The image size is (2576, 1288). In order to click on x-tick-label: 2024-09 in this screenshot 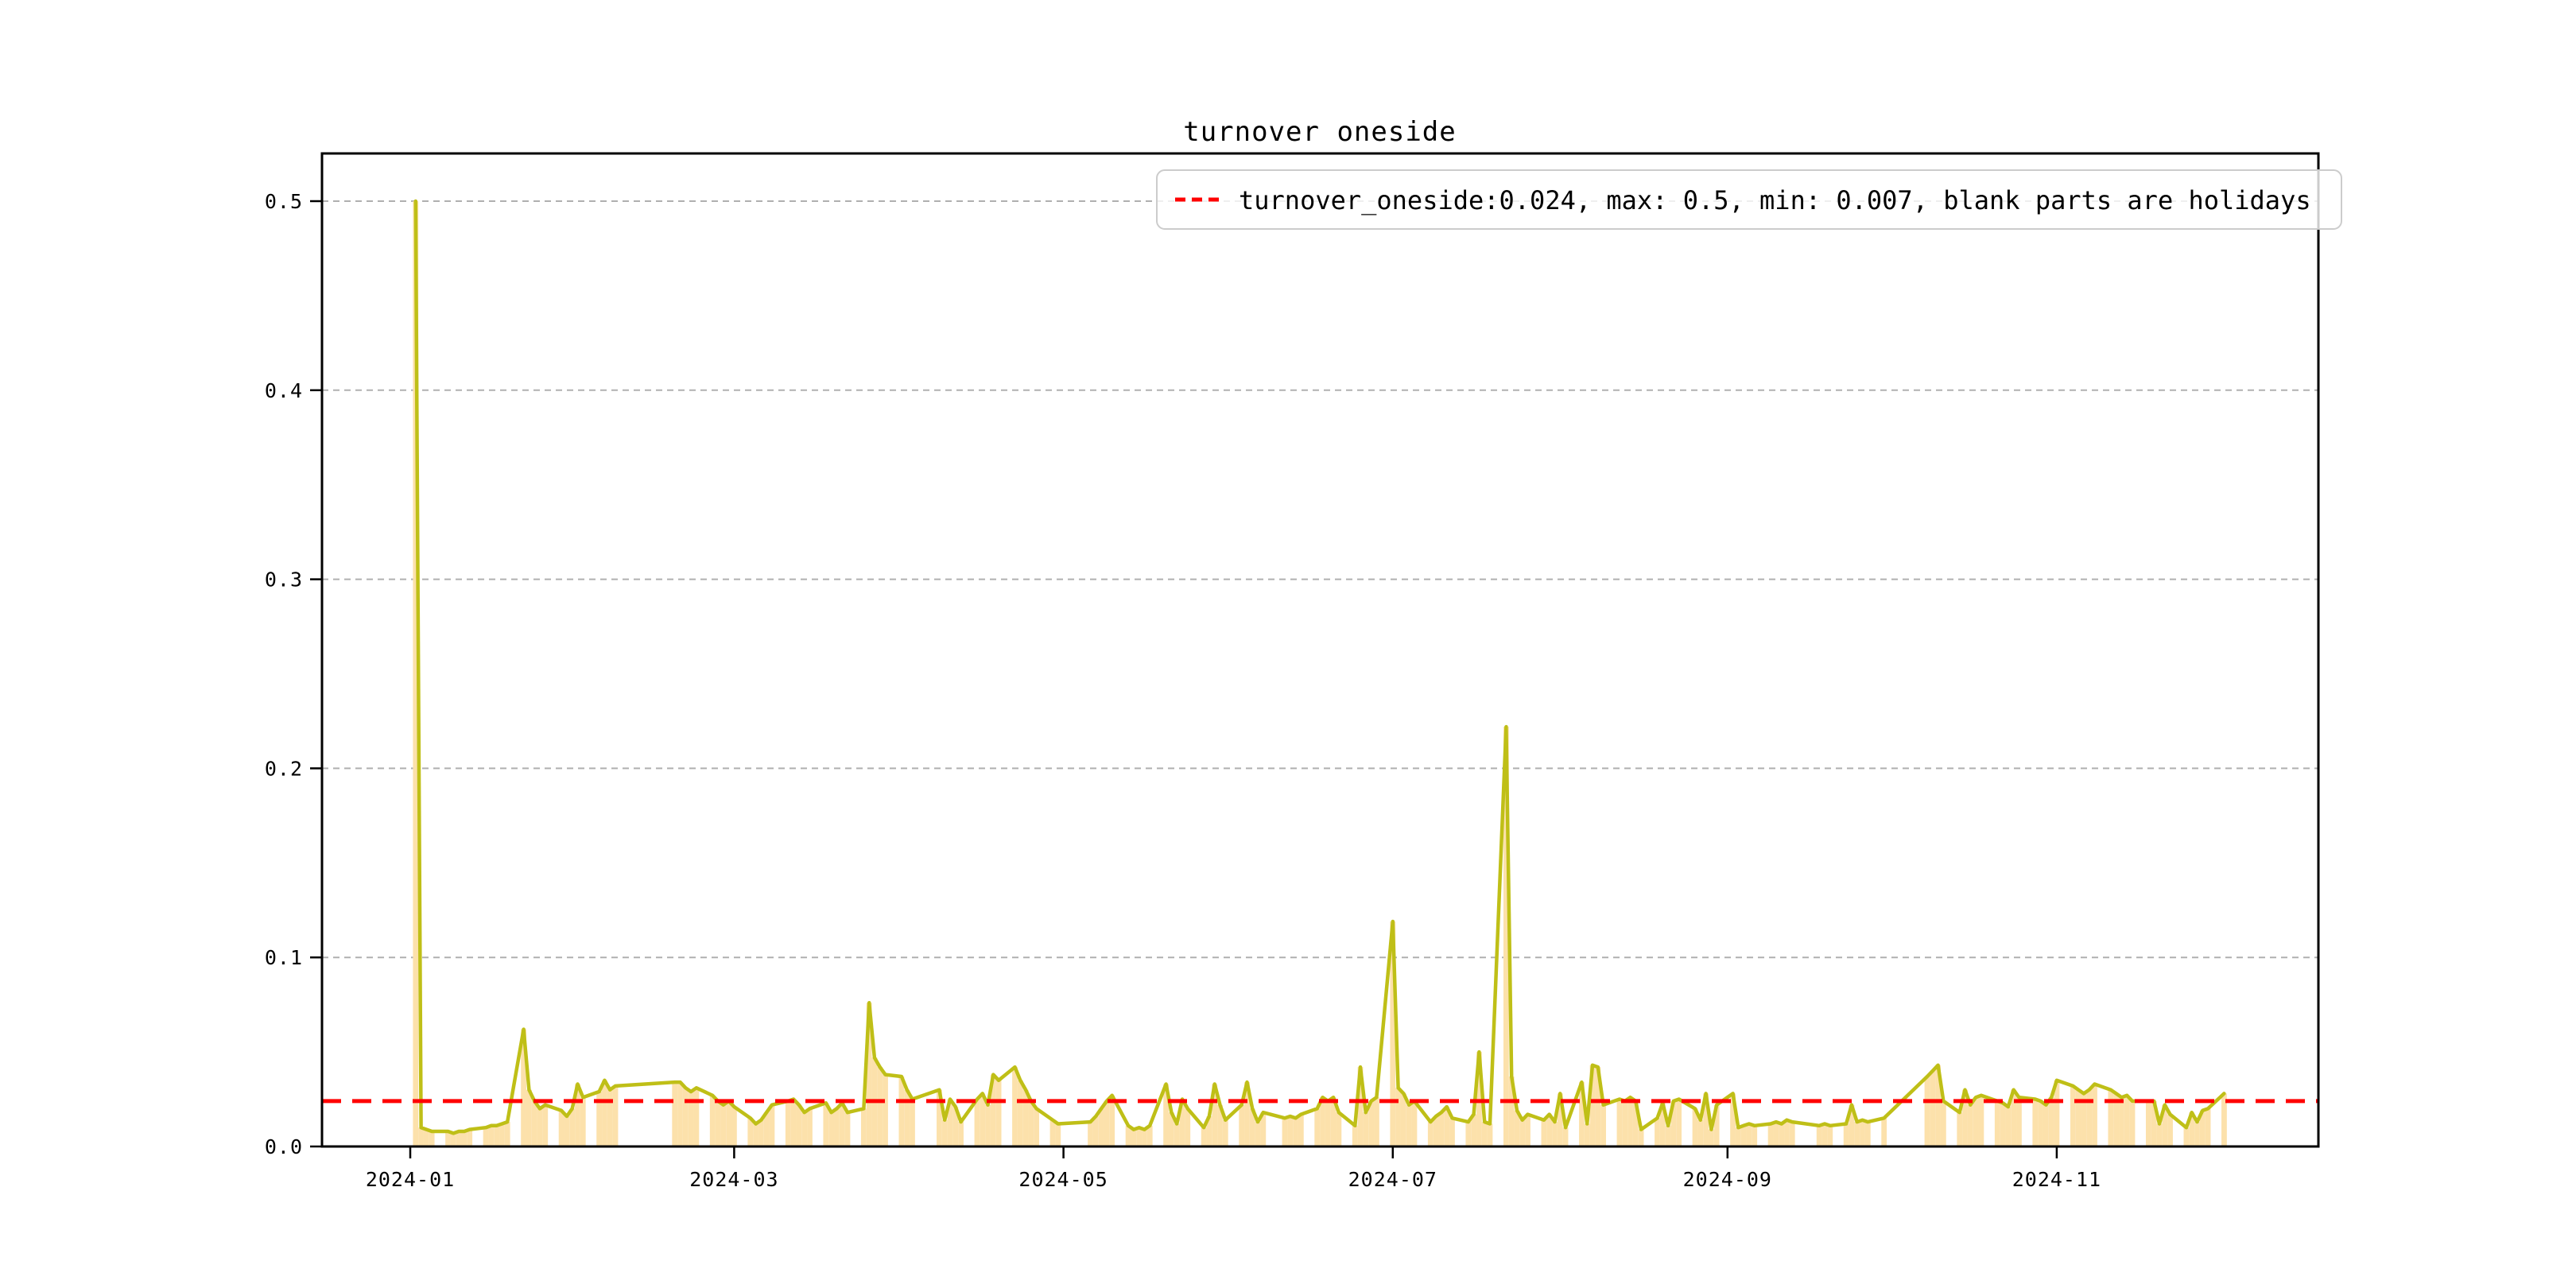, I will do `click(1728, 1179)`.